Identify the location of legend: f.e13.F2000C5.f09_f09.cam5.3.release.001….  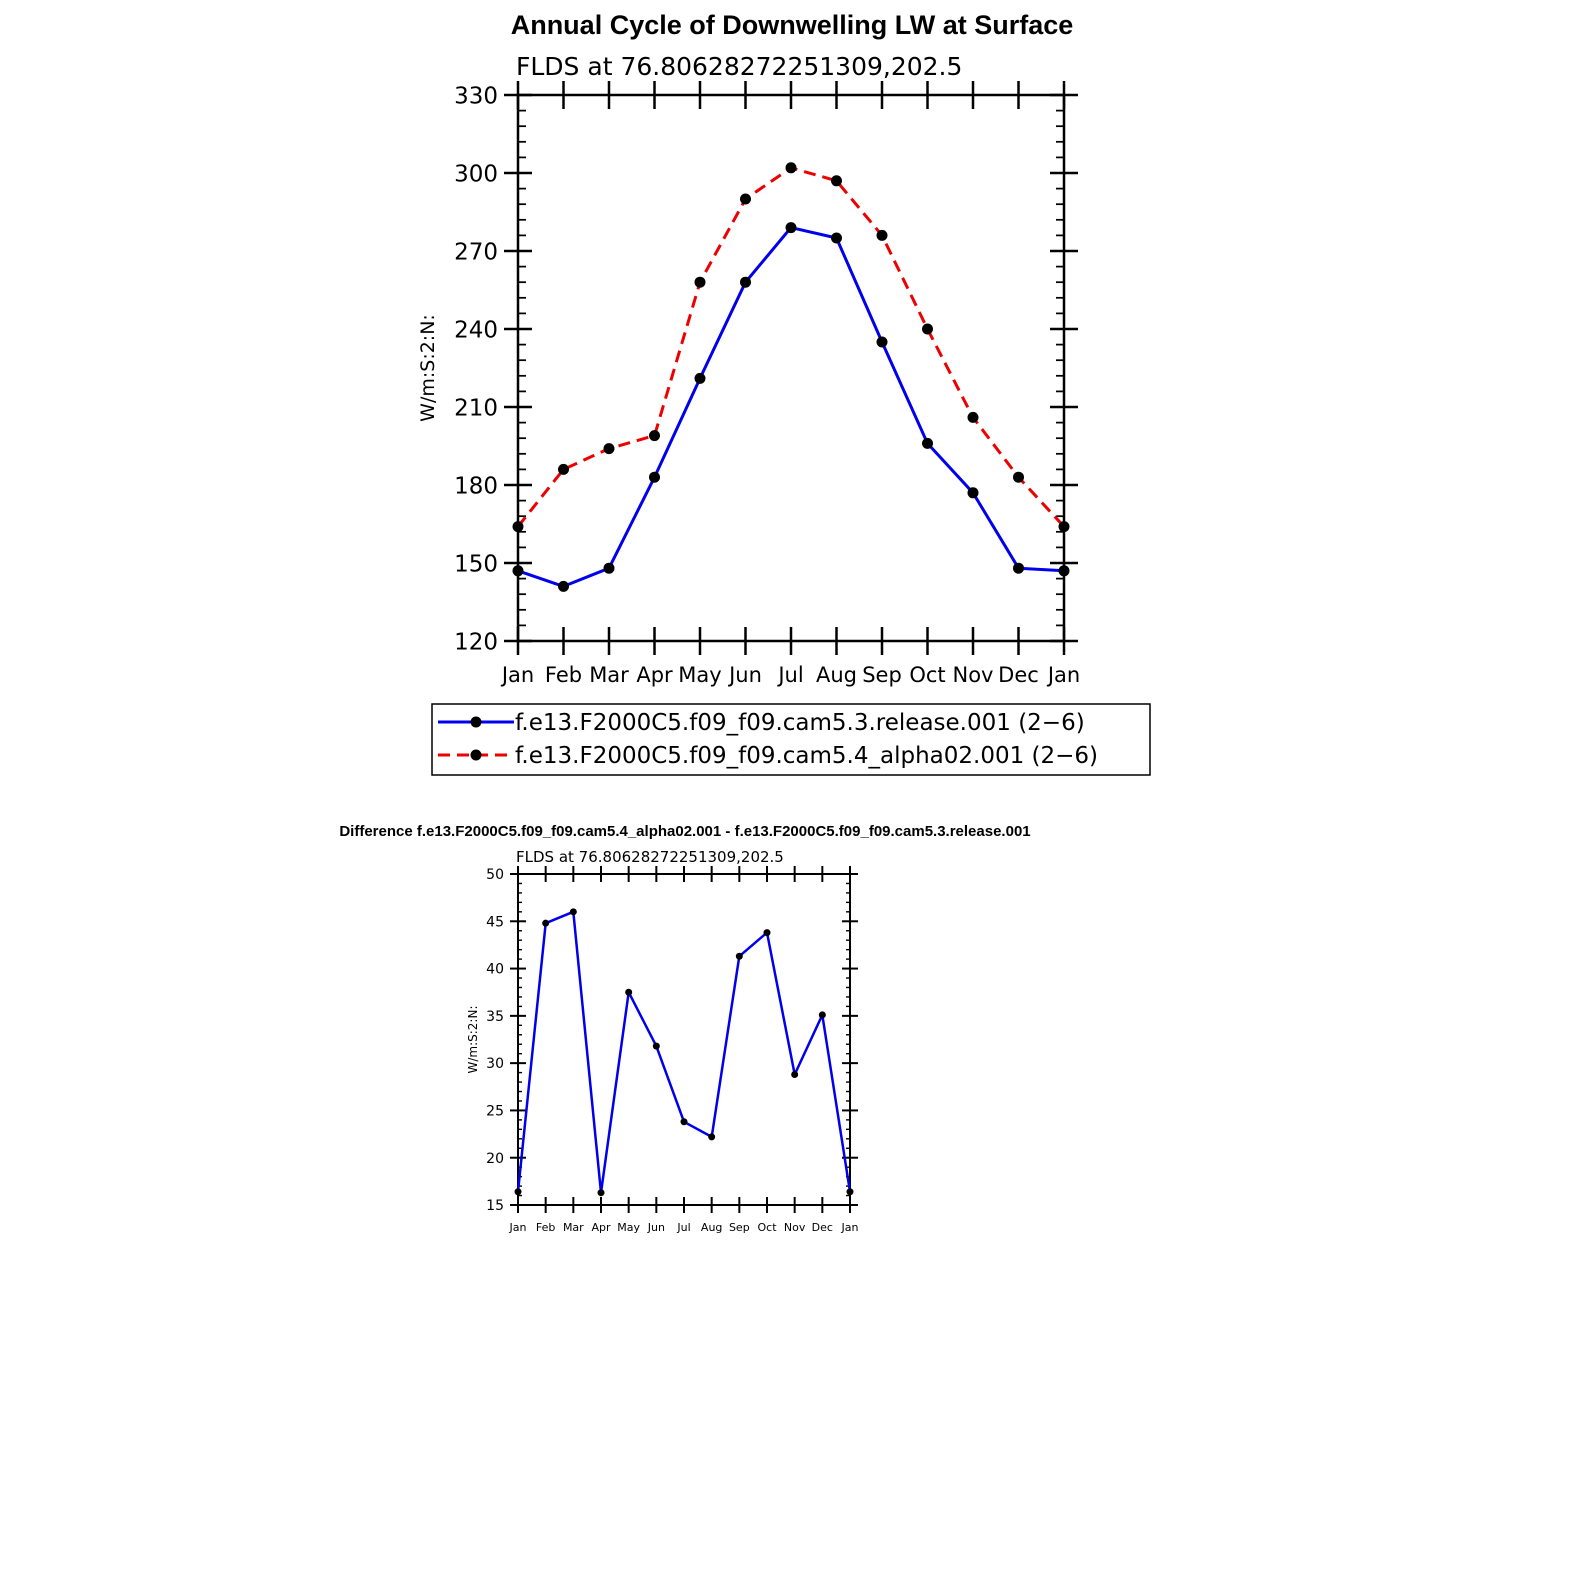
(791, 739).